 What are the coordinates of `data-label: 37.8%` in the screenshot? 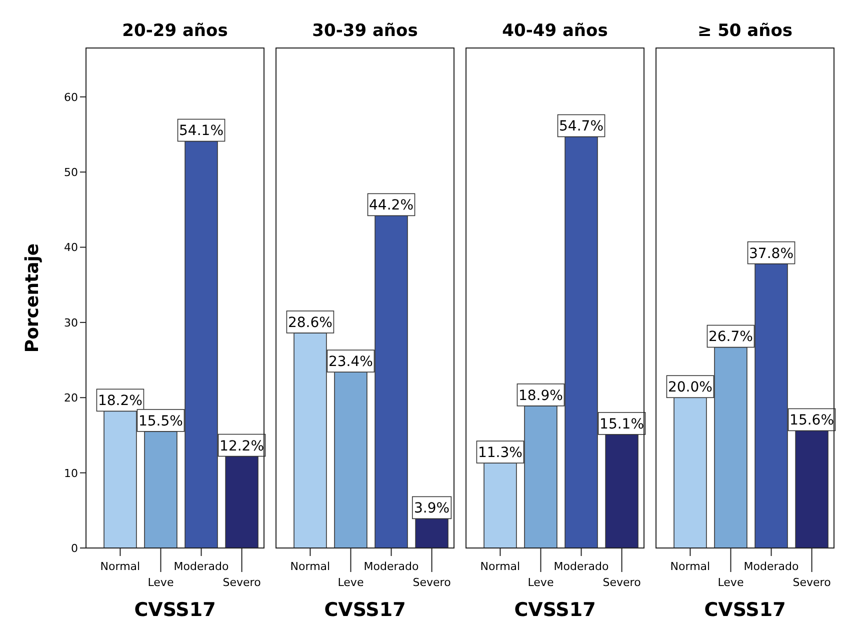 It's located at (771, 254).